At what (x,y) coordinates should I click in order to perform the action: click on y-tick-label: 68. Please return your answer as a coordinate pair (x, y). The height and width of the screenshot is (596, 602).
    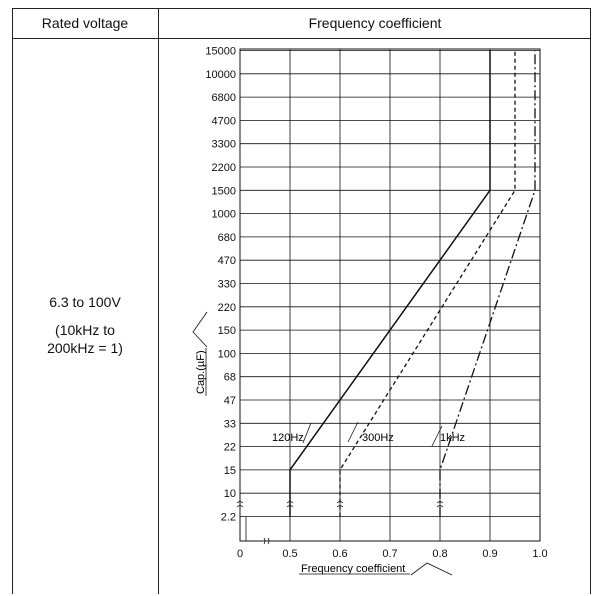
    Looking at the image, I should click on (230, 378).